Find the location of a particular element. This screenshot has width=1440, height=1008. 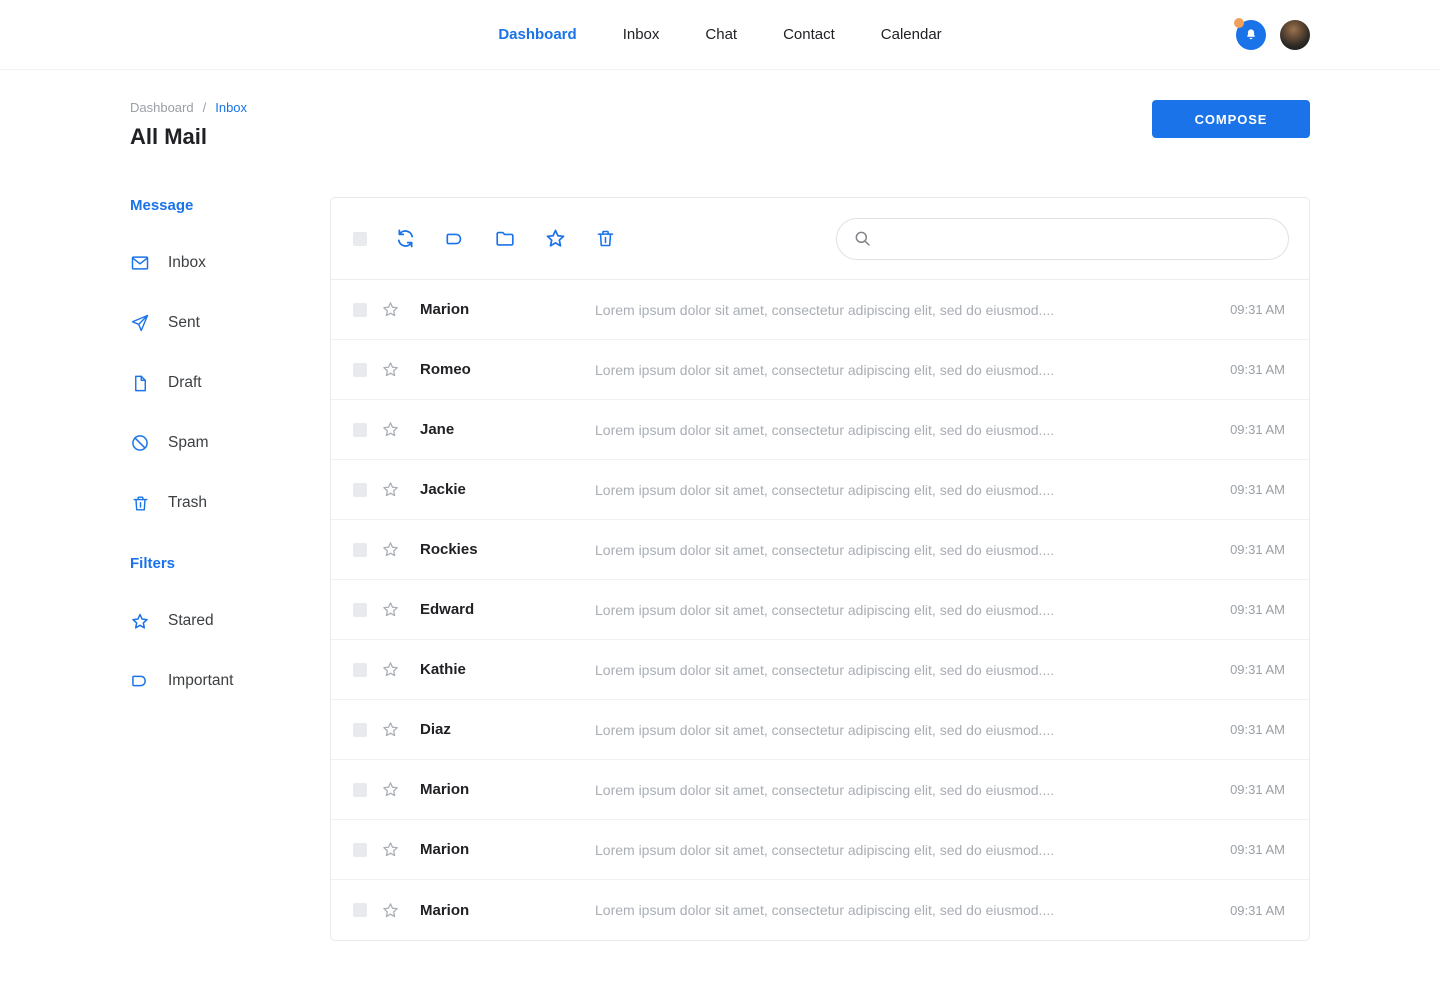

refresh-icon is located at coordinates (405, 238).